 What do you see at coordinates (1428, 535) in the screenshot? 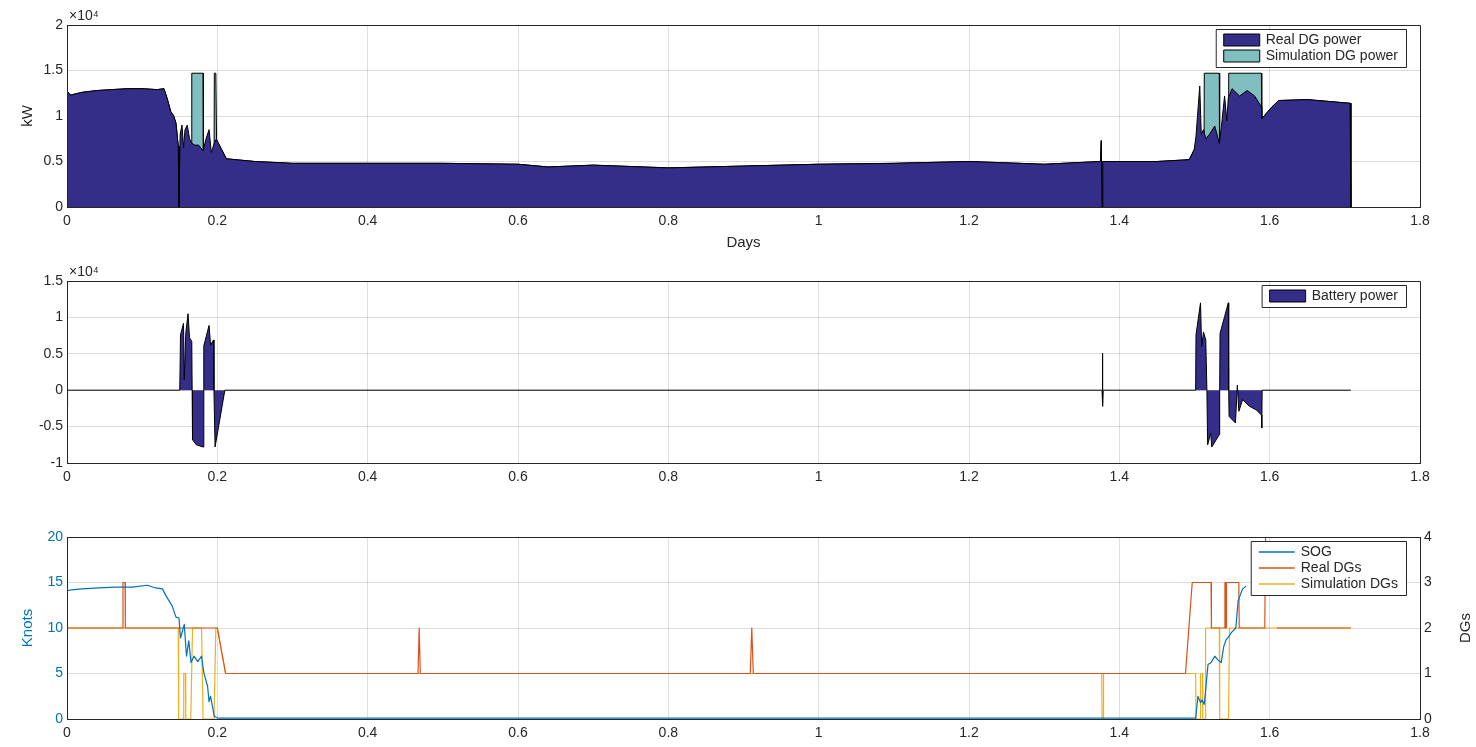
I see `y2-tick-label: 4` at bounding box center [1428, 535].